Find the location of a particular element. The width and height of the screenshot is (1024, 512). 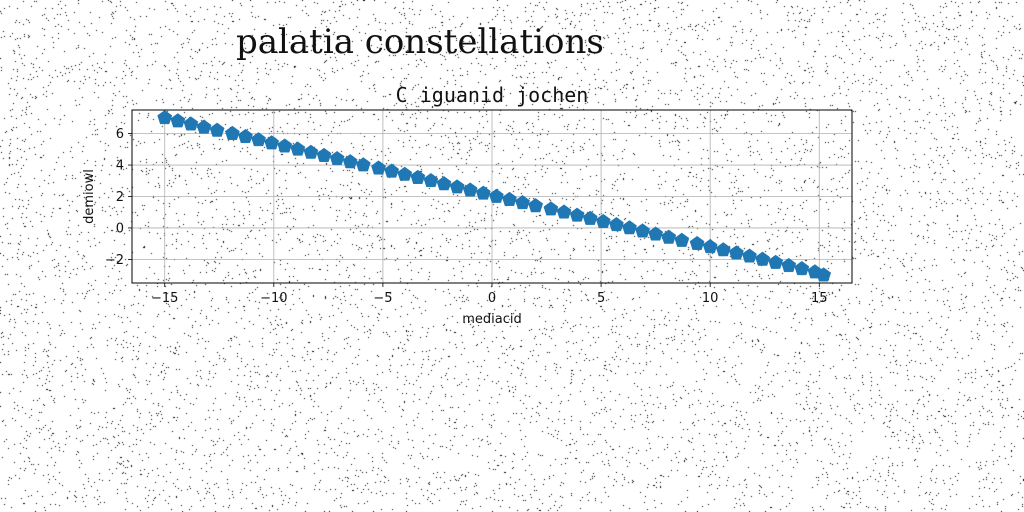

chart-title: C iguanid jochen is located at coordinates (492, 95).